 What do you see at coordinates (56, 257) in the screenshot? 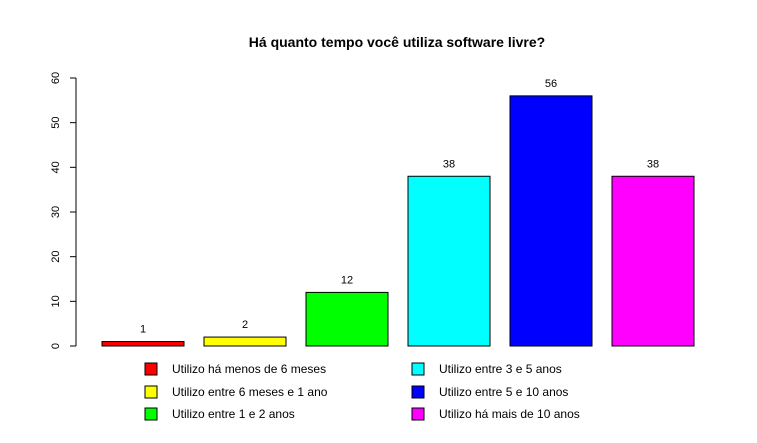
I see `y-tick-label: 20` at bounding box center [56, 257].